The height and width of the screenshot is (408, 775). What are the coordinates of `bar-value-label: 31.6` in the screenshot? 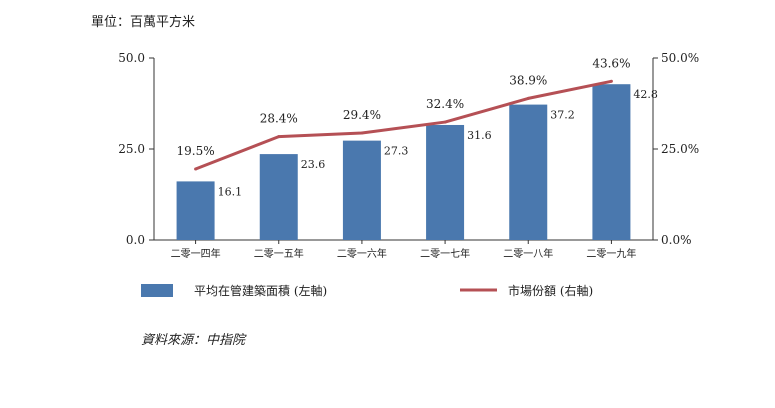 It's located at (479, 135).